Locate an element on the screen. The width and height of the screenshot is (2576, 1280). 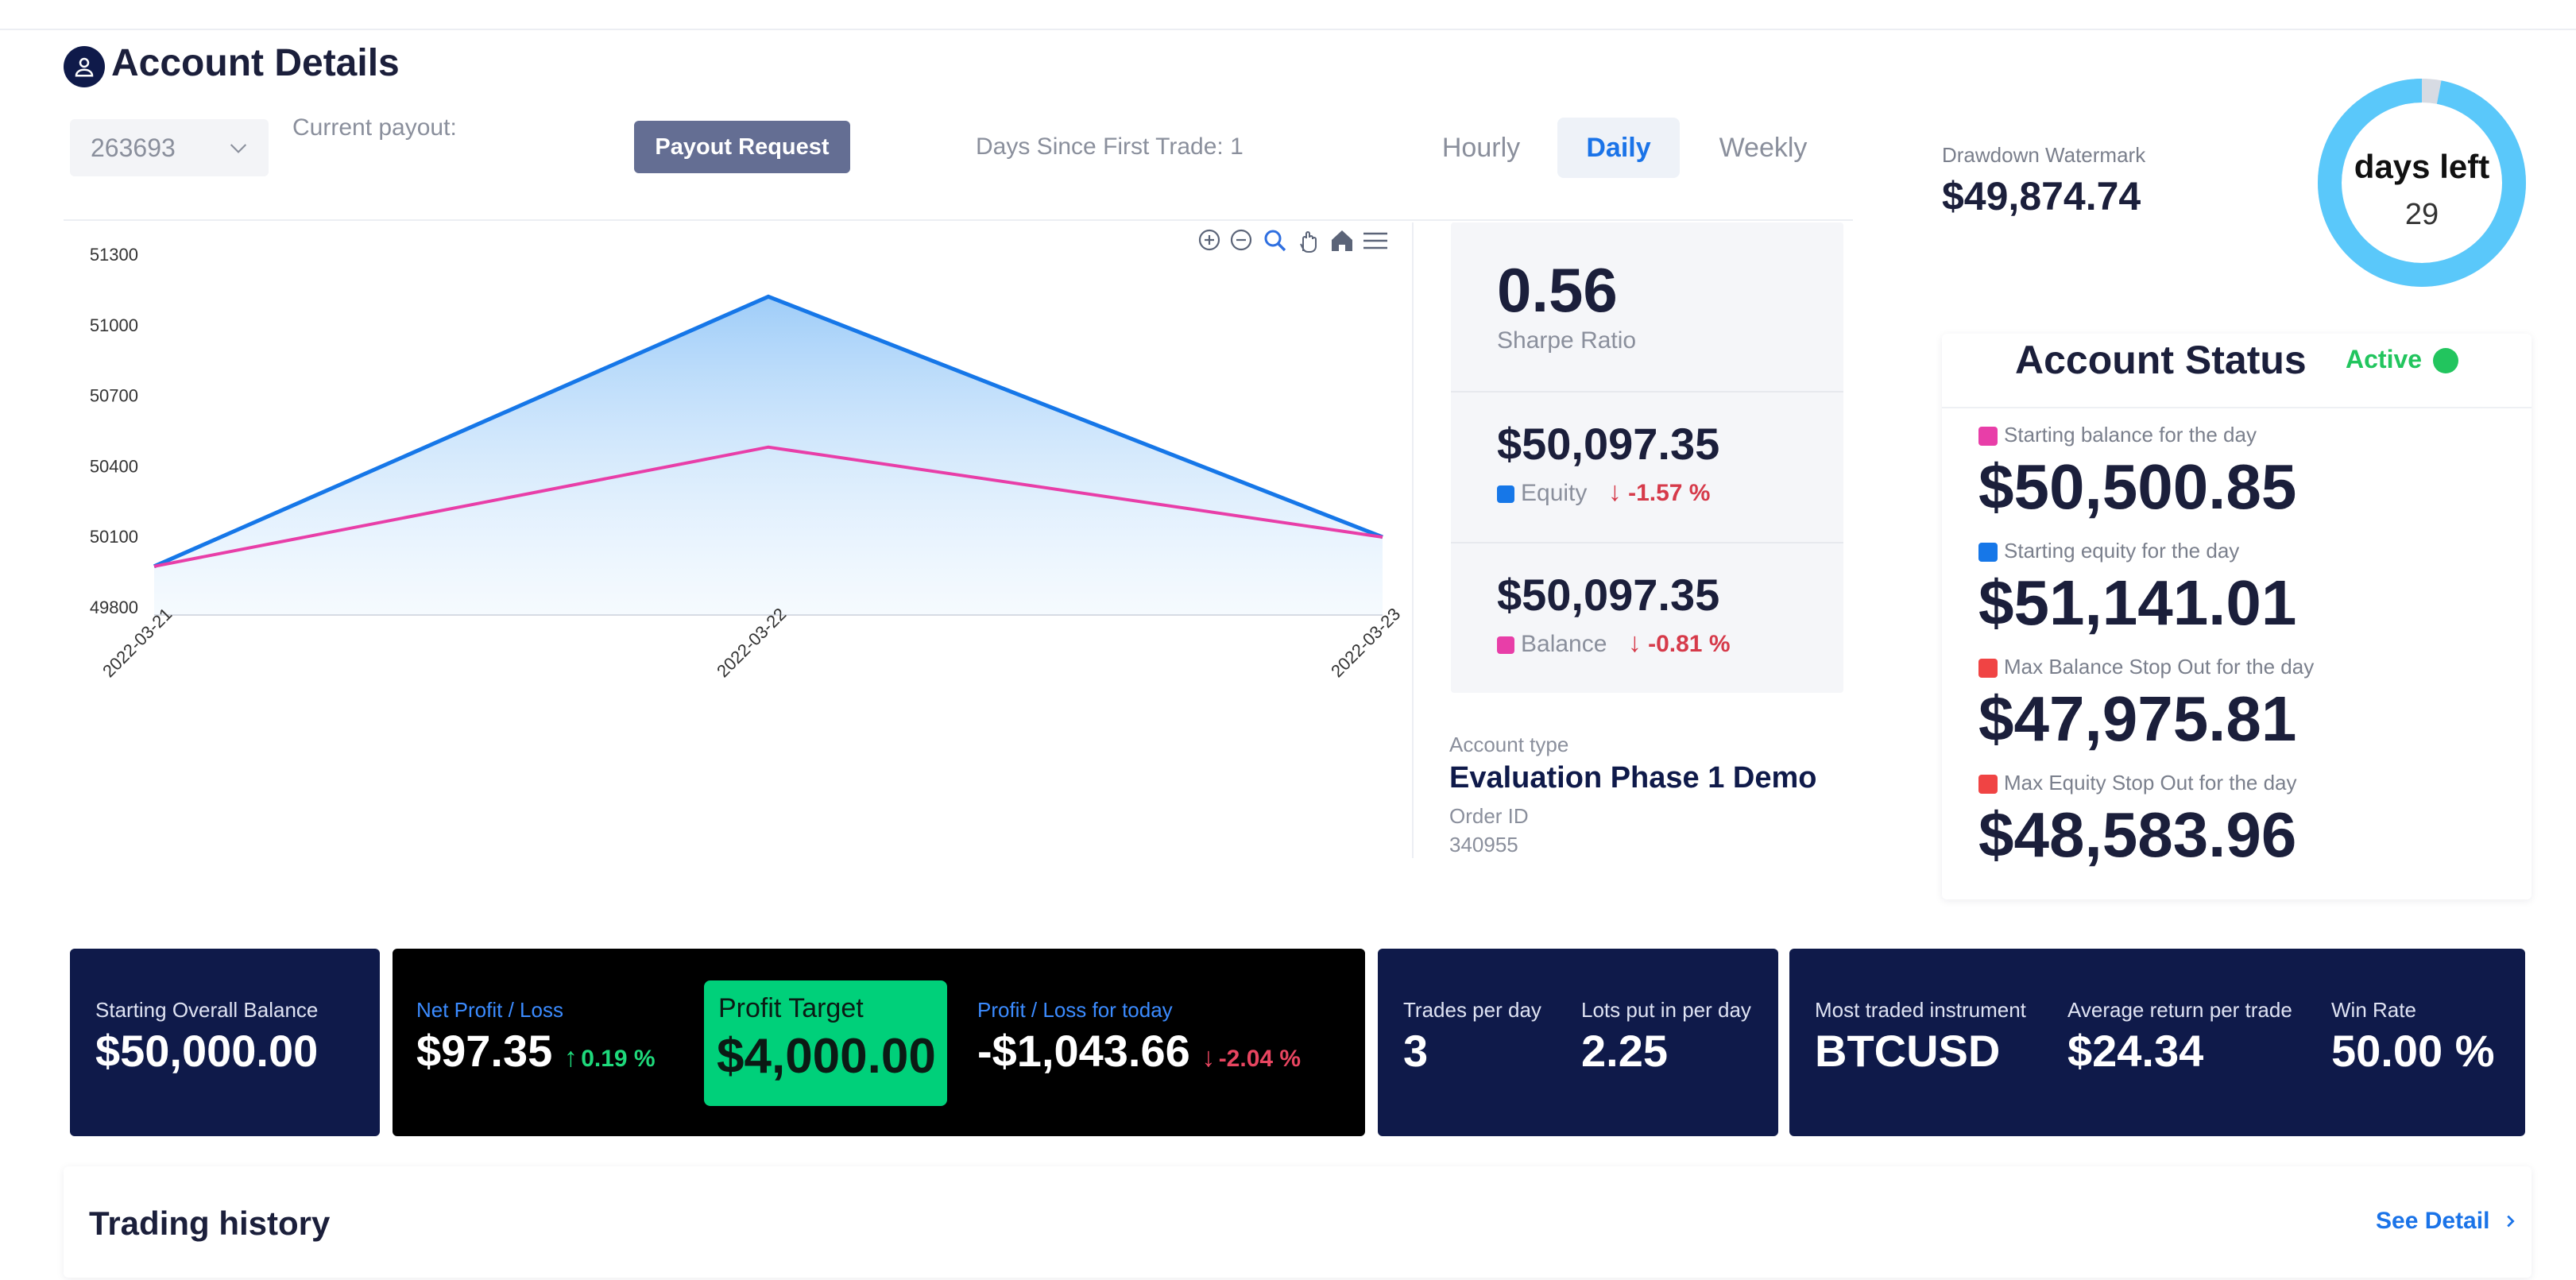
tab-hourly: Hourly is located at coordinates (1481, 147).